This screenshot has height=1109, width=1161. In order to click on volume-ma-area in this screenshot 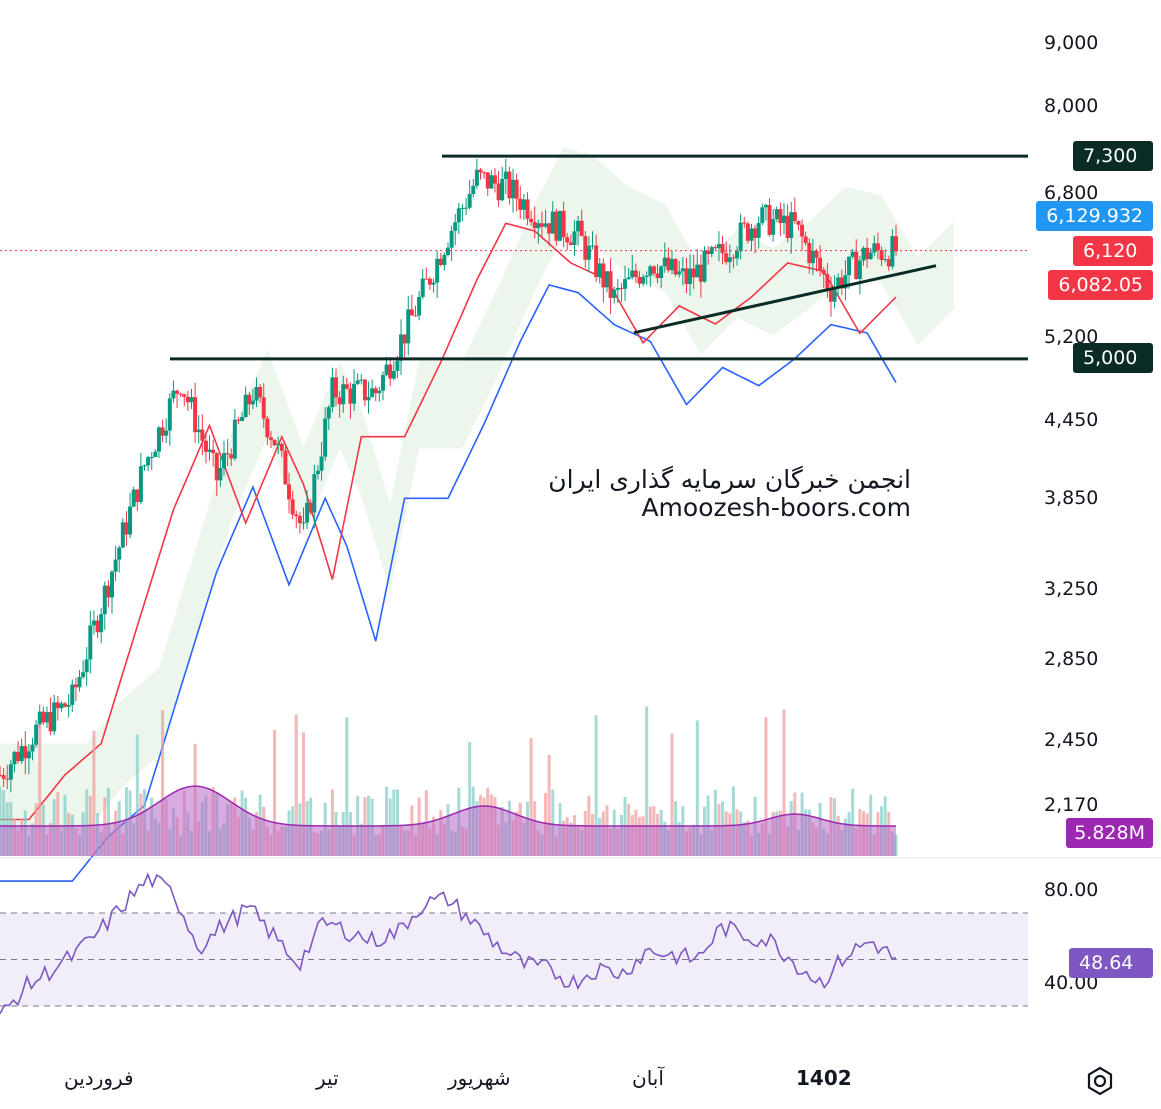, I will do `click(448, 821)`.